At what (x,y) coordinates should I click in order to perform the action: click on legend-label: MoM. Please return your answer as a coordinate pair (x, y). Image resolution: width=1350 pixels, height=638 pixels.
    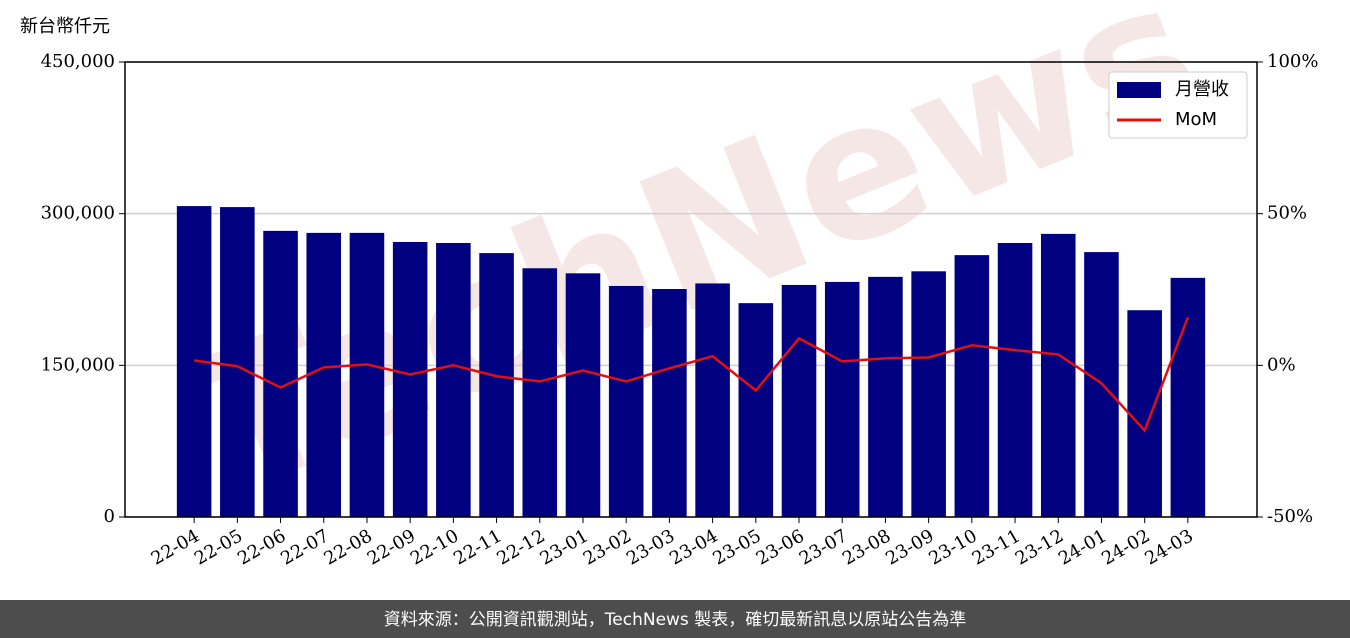
    Looking at the image, I should click on (1196, 119).